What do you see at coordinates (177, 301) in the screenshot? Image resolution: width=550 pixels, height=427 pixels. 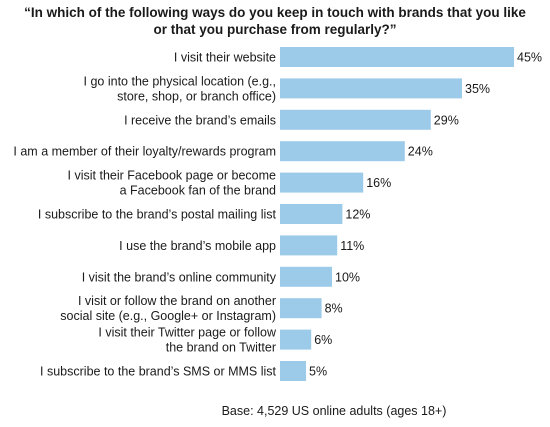 I see `category-label-9-line-1: I visit or follow the brand on another` at bounding box center [177, 301].